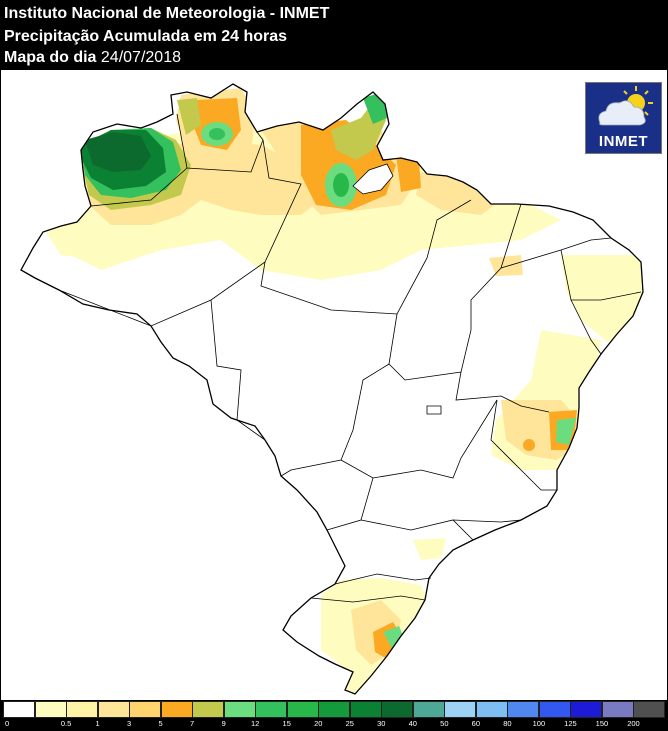 This screenshot has height=731, width=668. I want to click on inmet-logo: INMET, so click(623, 118).